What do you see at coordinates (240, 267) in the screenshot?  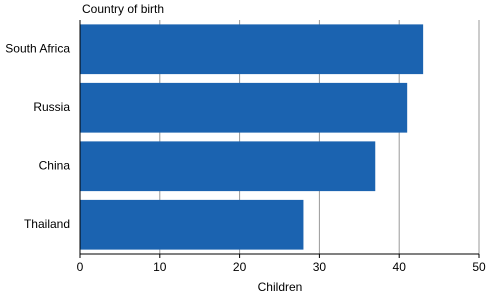 I see `x-tick-label: 20` at bounding box center [240, 267].